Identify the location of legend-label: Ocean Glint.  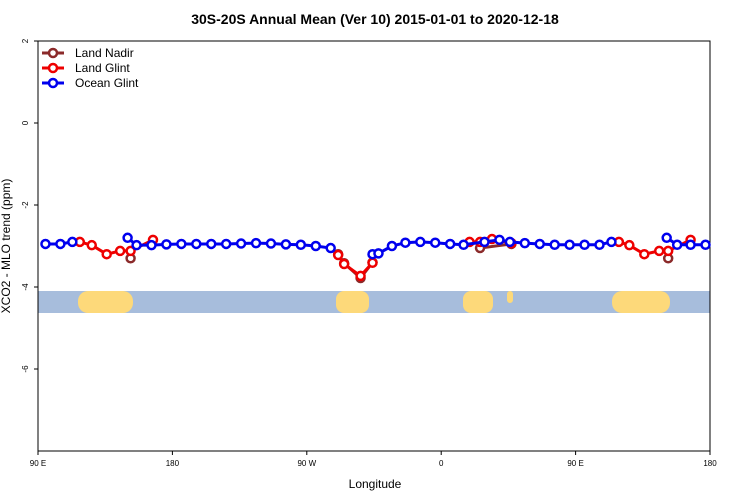
(107, 83).